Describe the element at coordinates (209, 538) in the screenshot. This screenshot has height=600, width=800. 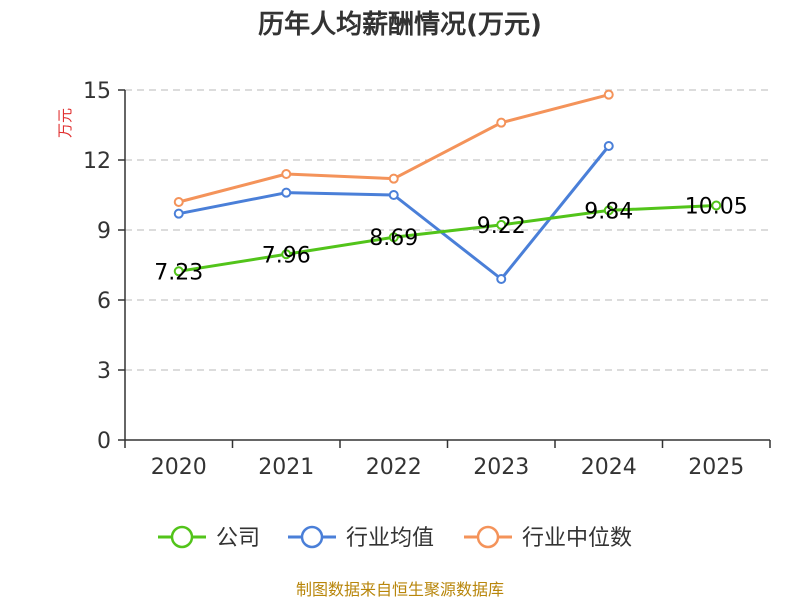
I see `legend-item-0: 公司` at that location.